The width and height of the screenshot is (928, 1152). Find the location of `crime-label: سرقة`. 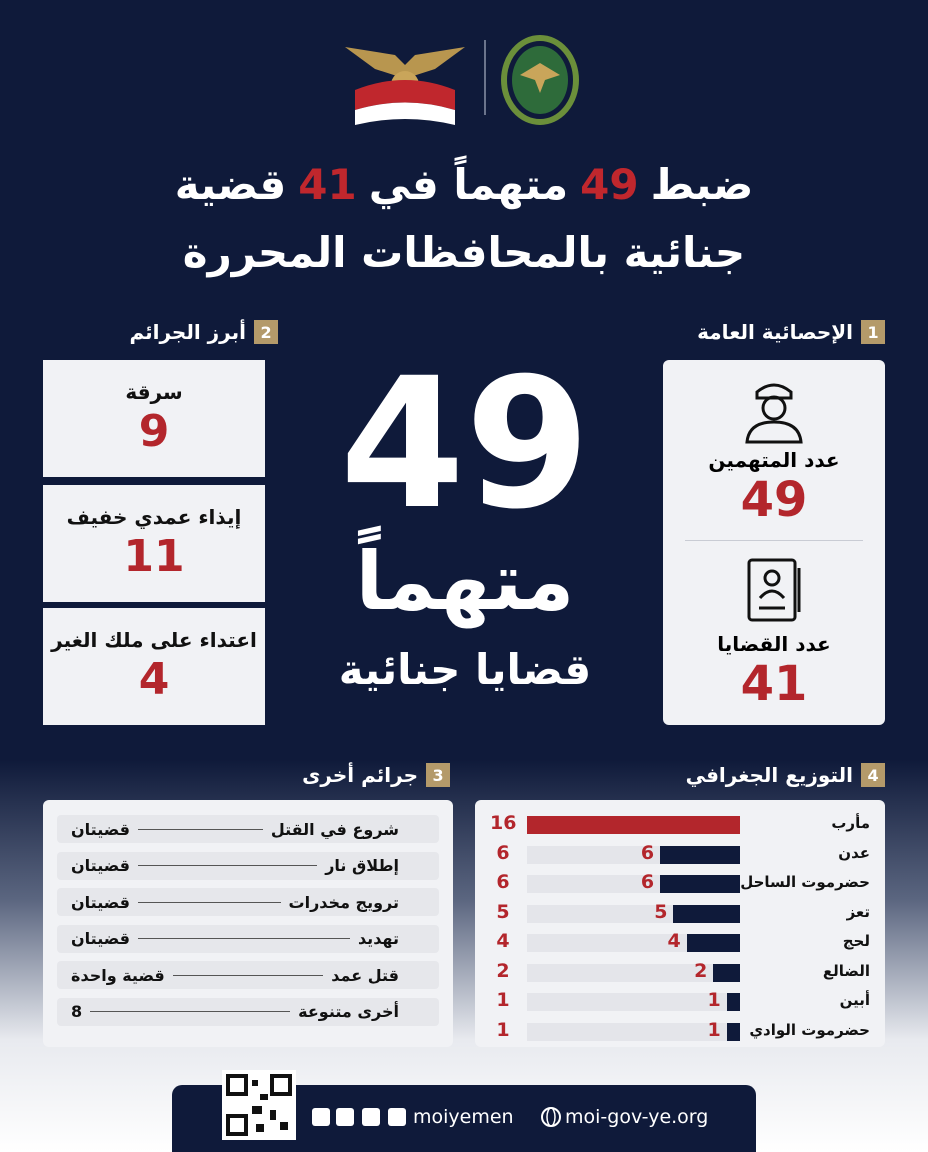

crime-label: سرقة is located at coordinates (154, 392).